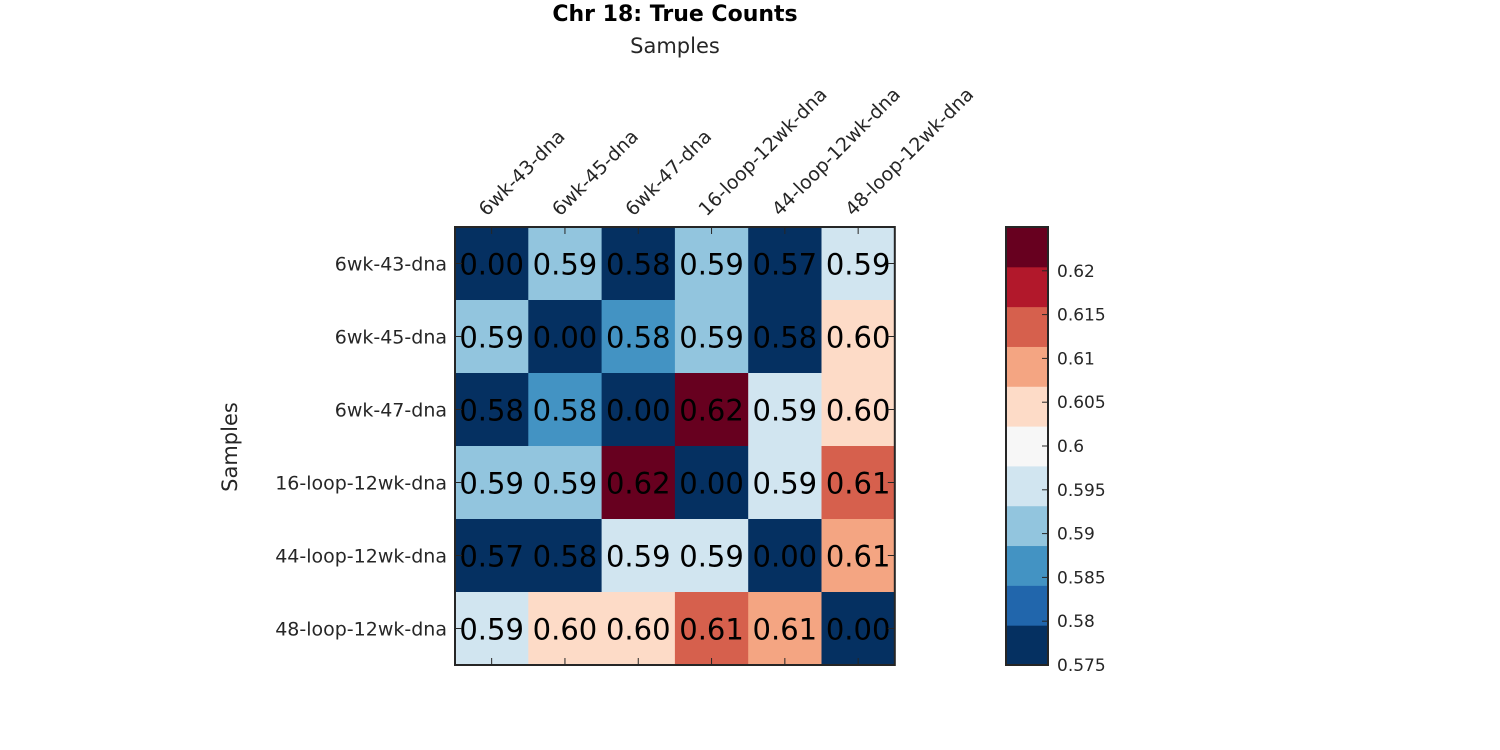 The image size is (1500, 750). I want to click on colorbar-tick-label: 0.575, so click(1081, 666).